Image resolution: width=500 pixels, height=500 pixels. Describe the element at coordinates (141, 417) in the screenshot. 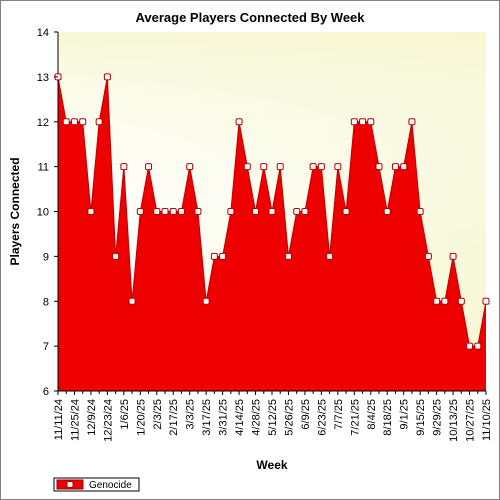

I see `x-tick-label: 1/20/25` at that location.